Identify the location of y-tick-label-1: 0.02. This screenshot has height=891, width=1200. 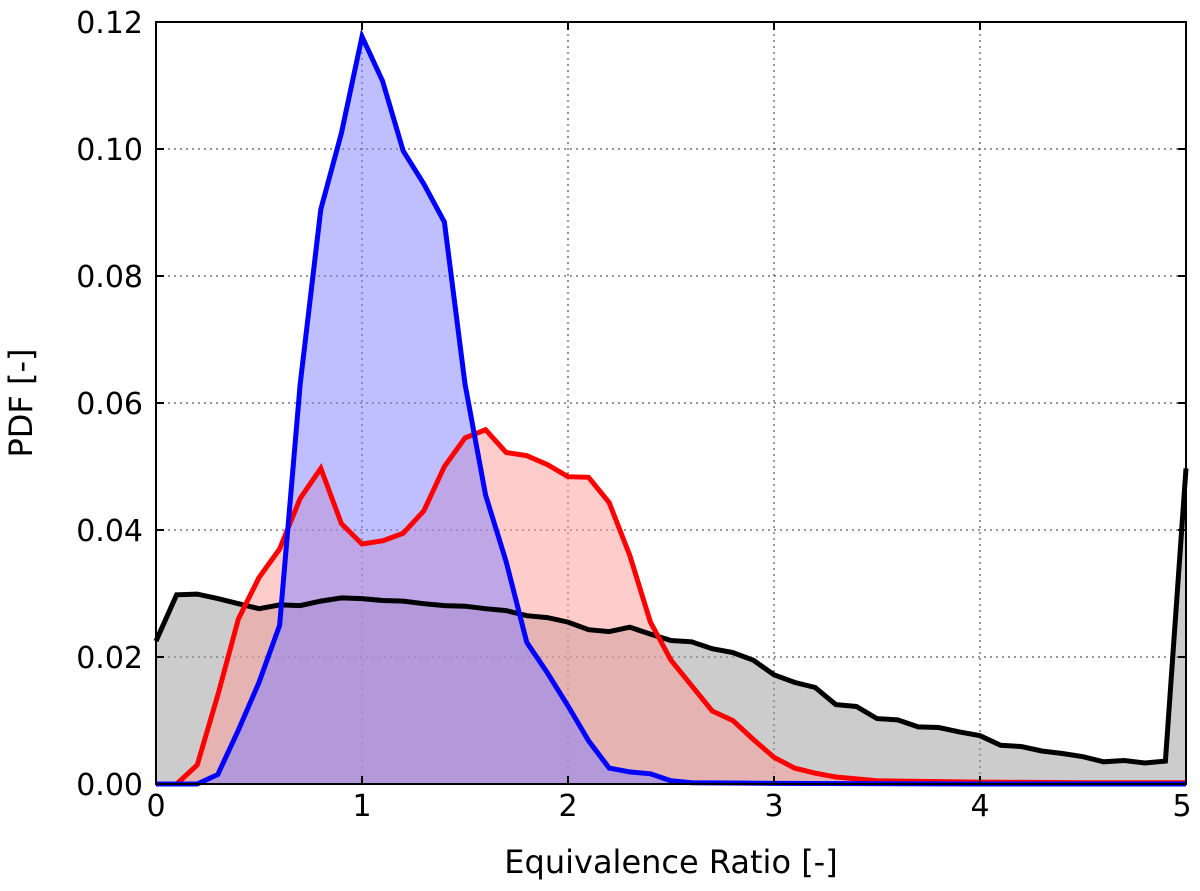
(109, 658).